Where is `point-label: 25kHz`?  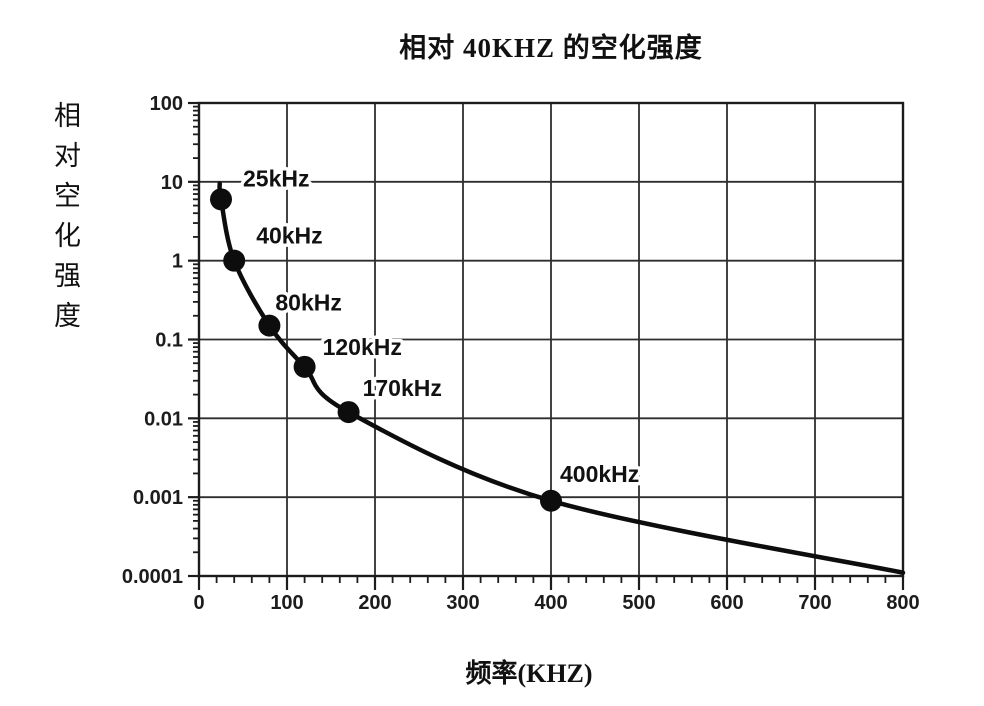 point-label: 25kHz is located at coordinates (276, 178).